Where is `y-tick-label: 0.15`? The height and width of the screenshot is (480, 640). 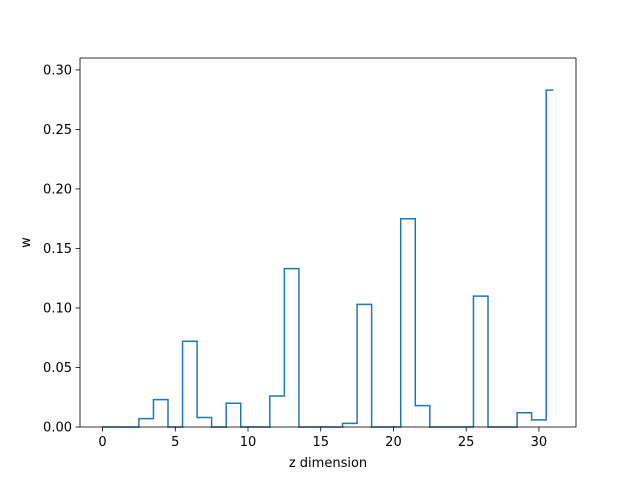
y-tick-label: 0.15 is located at coordinates (57, 249).